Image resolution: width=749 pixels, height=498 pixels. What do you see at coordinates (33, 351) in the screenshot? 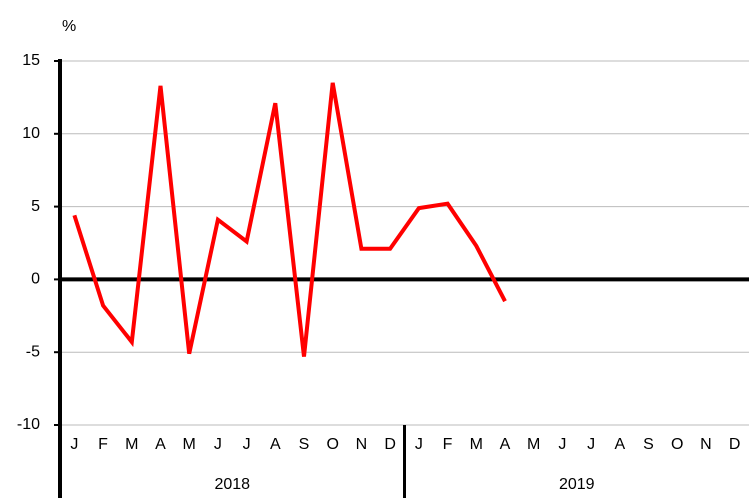
I see `y-tick-label: -5` at bounding box center [33, 351].